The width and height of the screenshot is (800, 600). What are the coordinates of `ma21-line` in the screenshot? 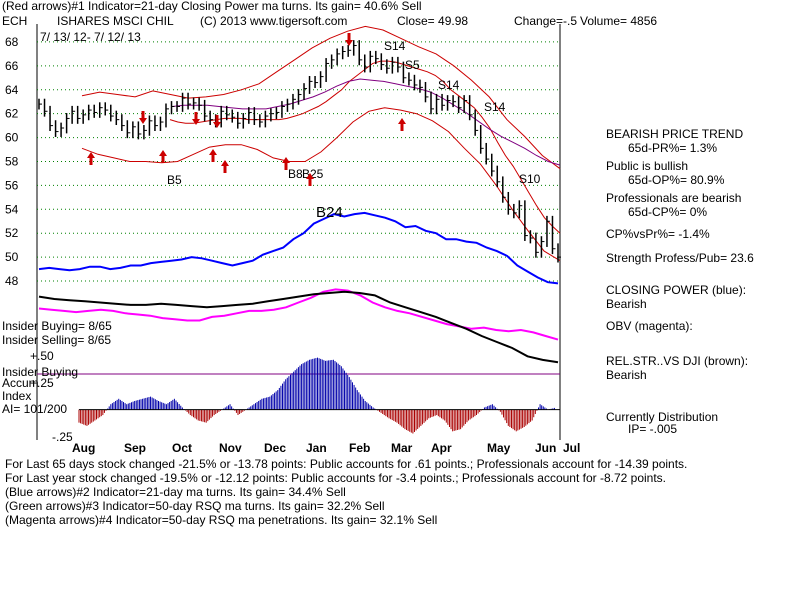 It's located at (365, 147).